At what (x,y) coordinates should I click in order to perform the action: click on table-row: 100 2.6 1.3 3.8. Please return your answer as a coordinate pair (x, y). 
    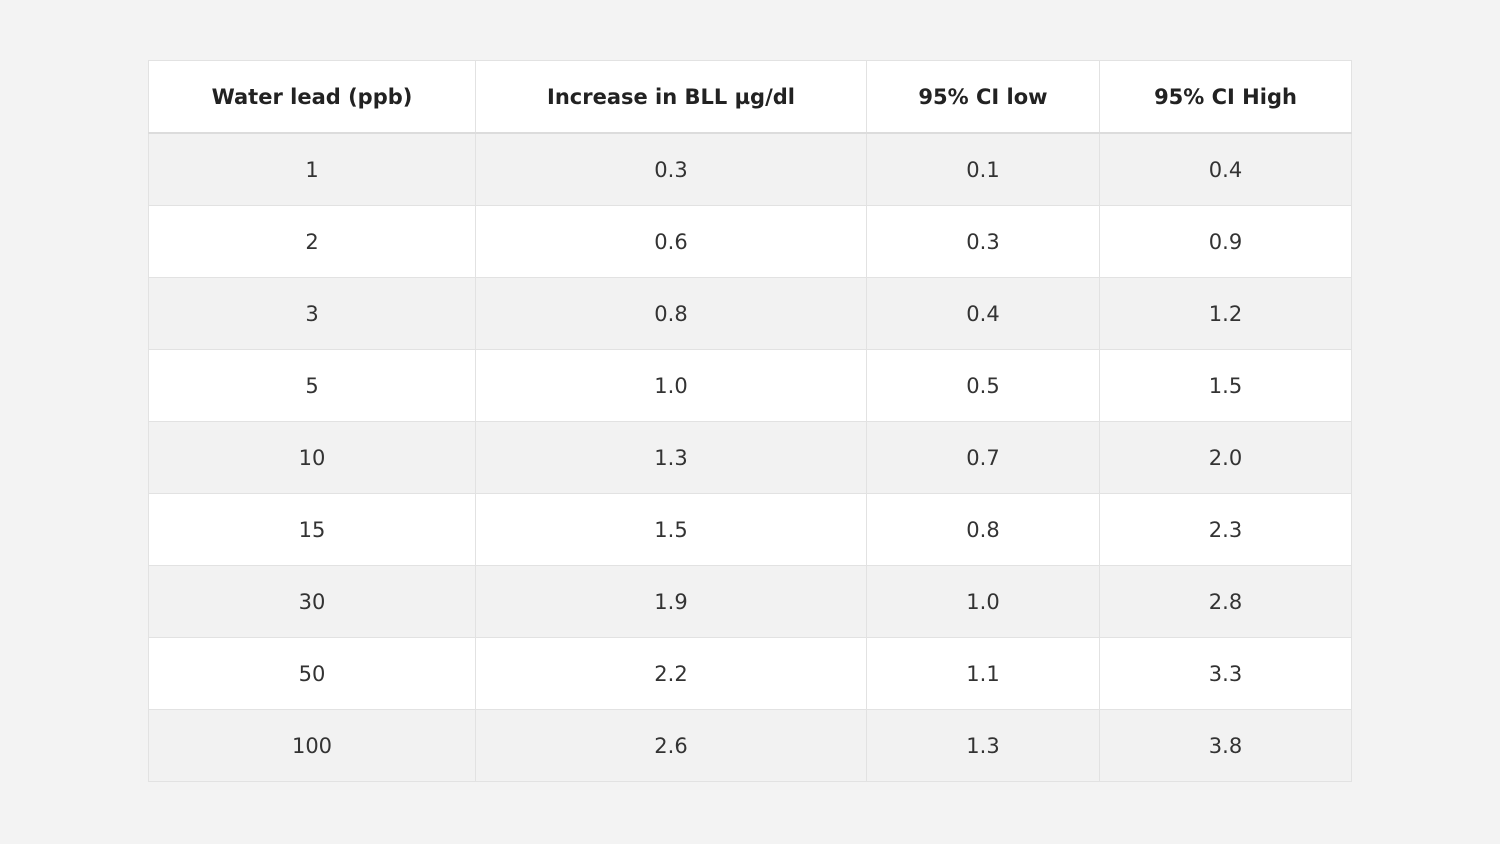
    Looking at the image, I should click on (750, 745).